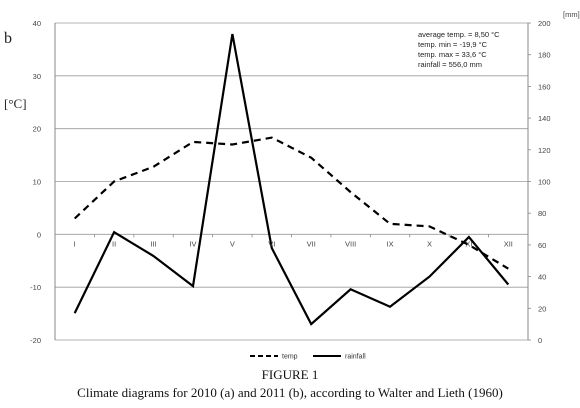 The height and width of the screenshot is (408, 580). What do you see at coordinates (542, 245) in the screenshot?
I see `right-tick-label: 60` at bounding box center [542, 245].